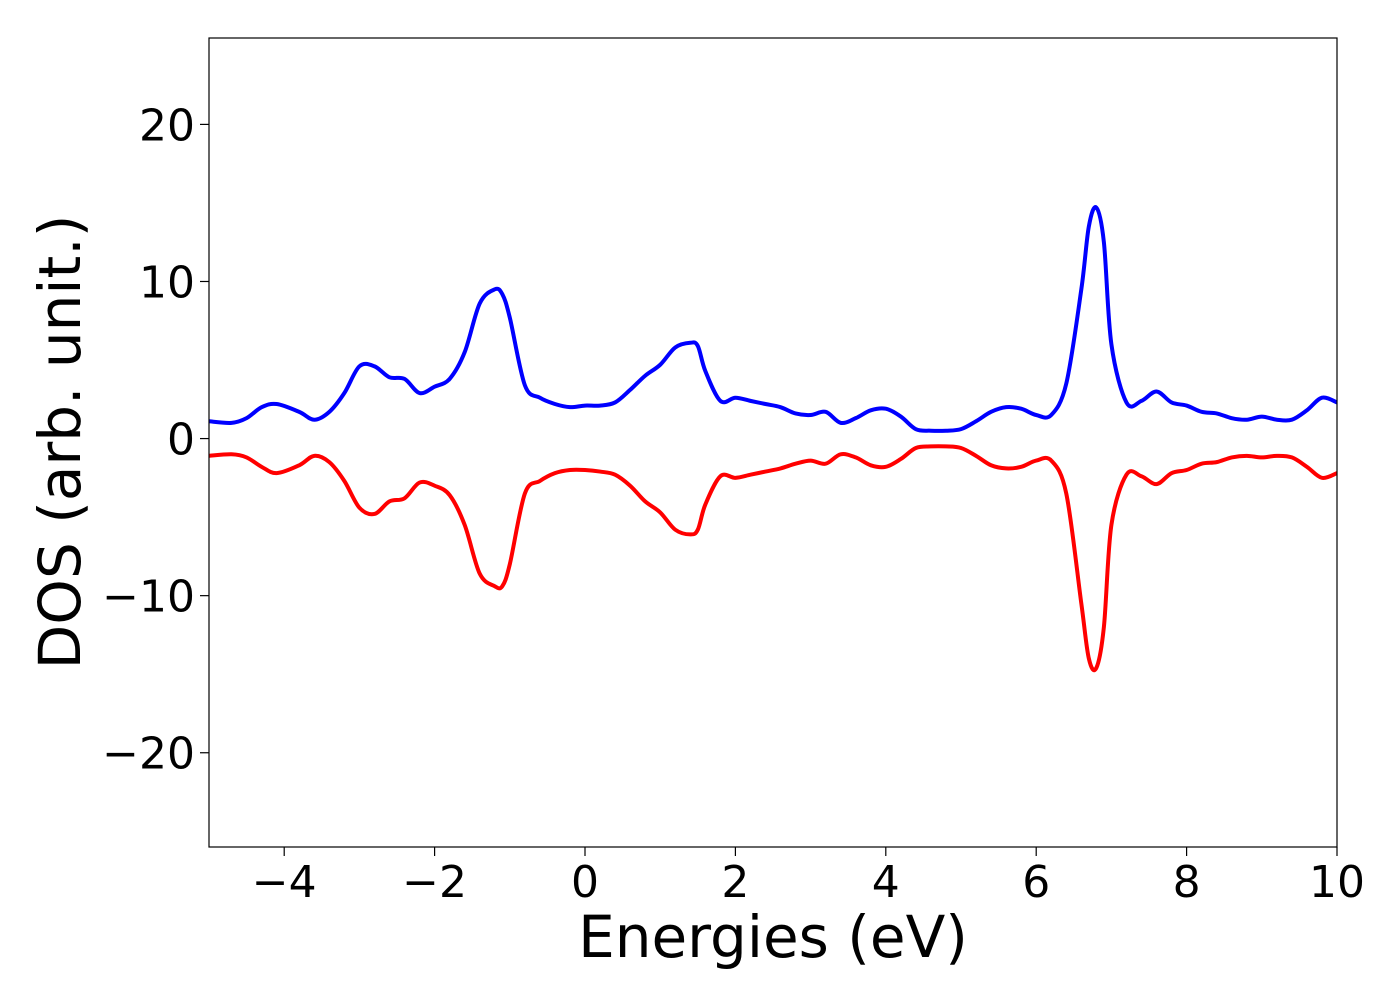 Image resolution: width=1400 pixels, height=1000 pixels. What do you see at coordinates (434, 882) in the screenshot?
I see `x-tick-label: −2` at bounding box center [434, 882].